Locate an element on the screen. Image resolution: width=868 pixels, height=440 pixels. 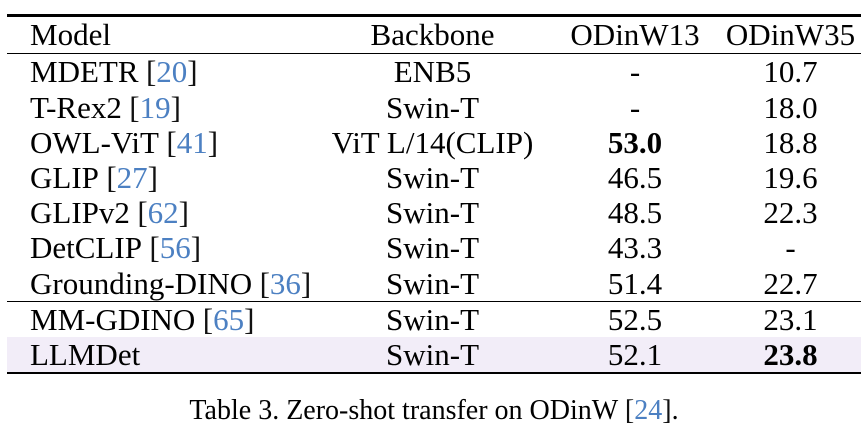
citation-link: 19 is located at coordinates (155, 107).